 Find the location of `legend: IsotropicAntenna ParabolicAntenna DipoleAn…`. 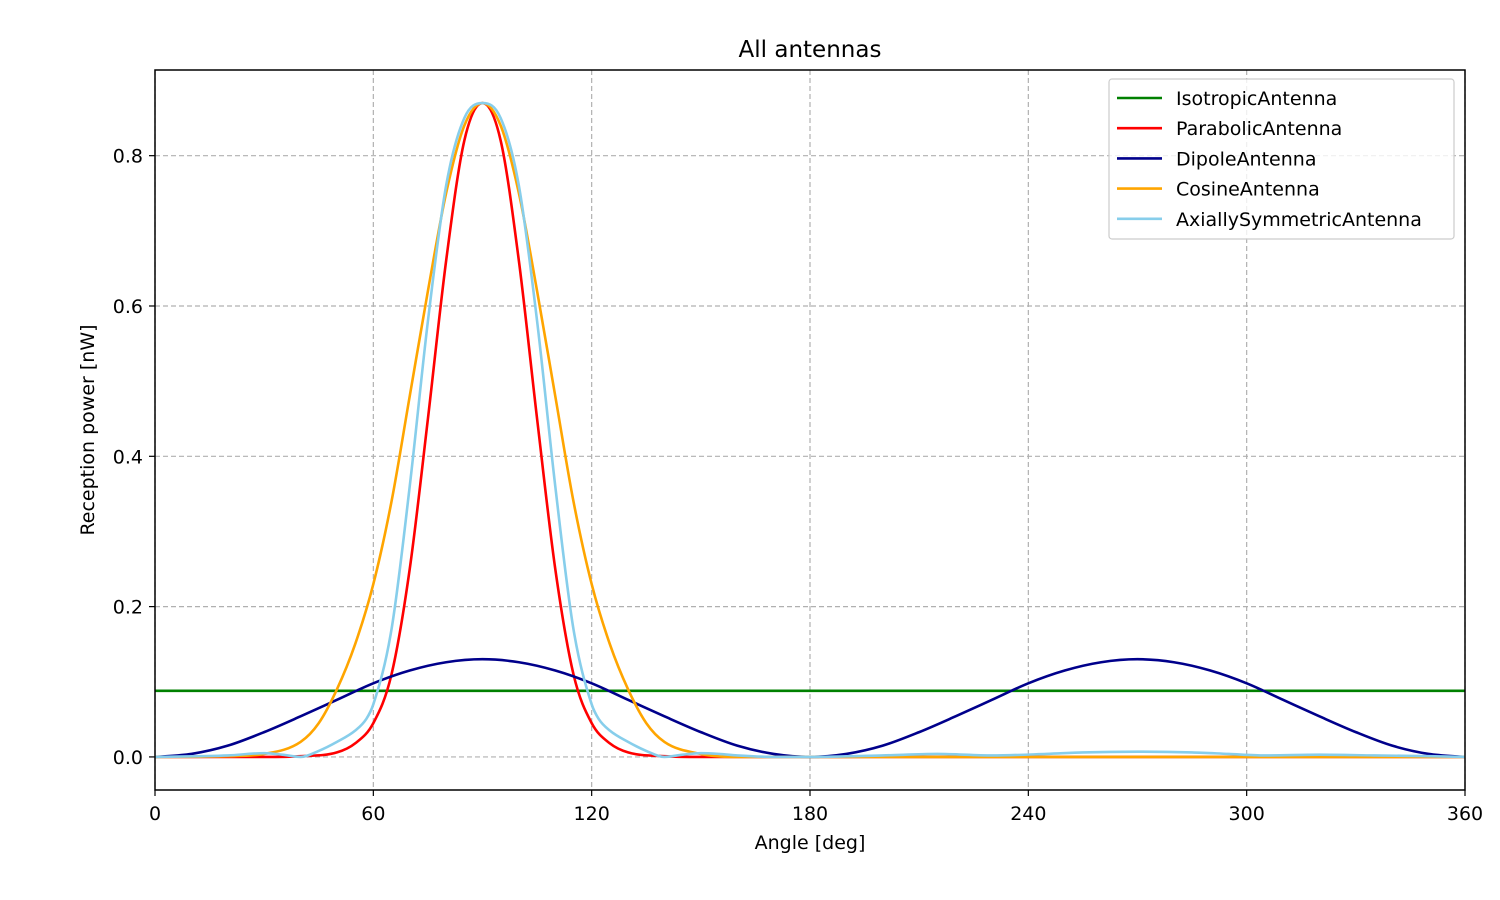

legend: IsotropicAntenna ParabolicAntenna DipoleAn… is located at coordinates (1281, 159).